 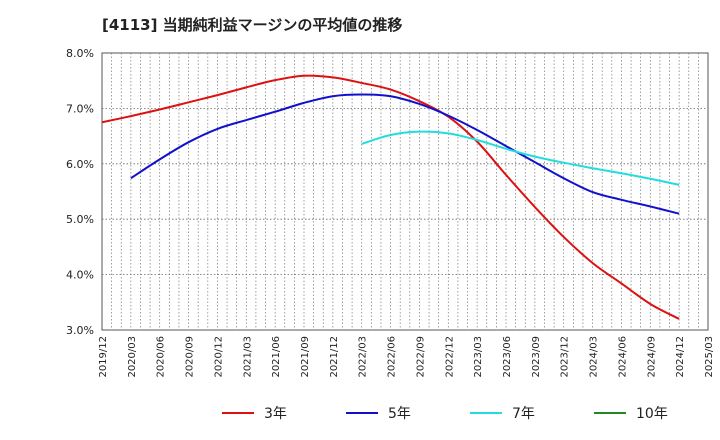 What do you see at coordinates (651, 357) in the screenshot?
I see `x-tick-label: 2024/09` at bounding box center [651, 357].